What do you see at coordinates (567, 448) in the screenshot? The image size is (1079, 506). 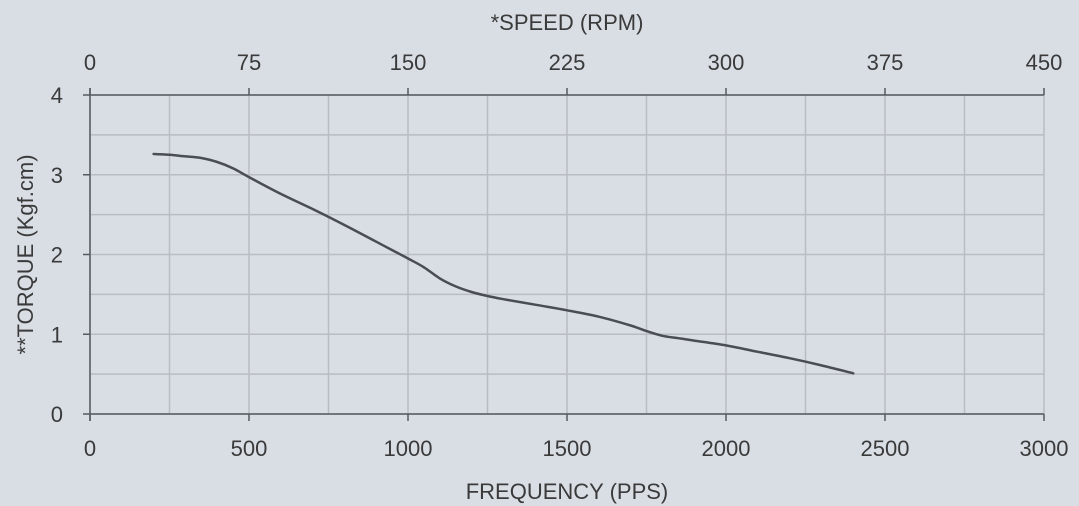 I see `x-tick-label: 1500` at bounding box center [567, 448].